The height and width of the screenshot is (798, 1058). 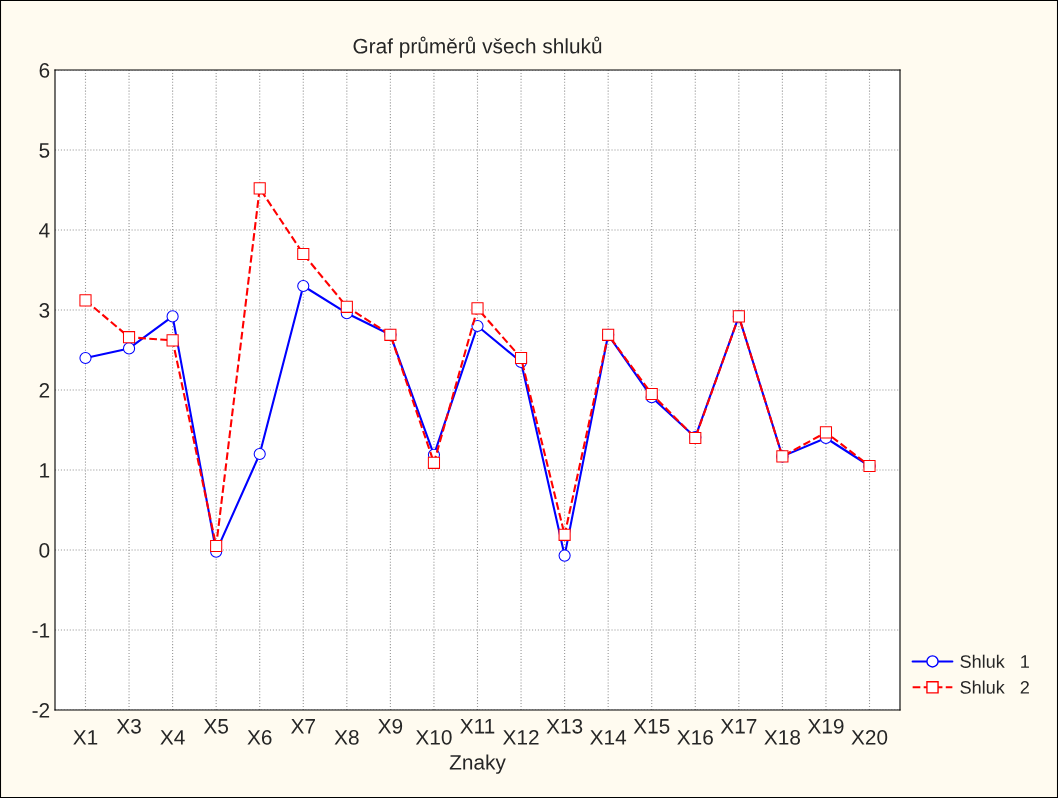 What do you see at coordinates (738, 726) in the screenshot?
I see `x-tick-label: X17` at bounding box center [738, 726].